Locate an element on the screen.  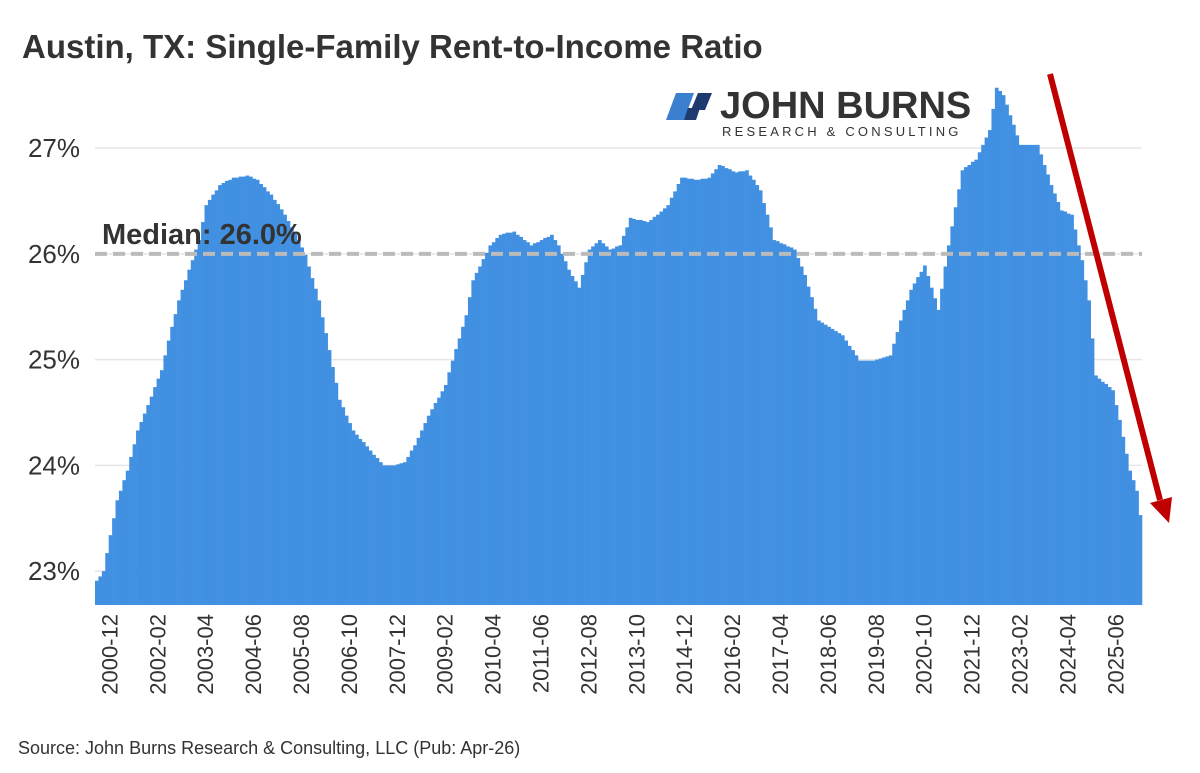
logo: JOHN BURNS RESEARCH & CONSULTING is located at coordinates (818, 112).